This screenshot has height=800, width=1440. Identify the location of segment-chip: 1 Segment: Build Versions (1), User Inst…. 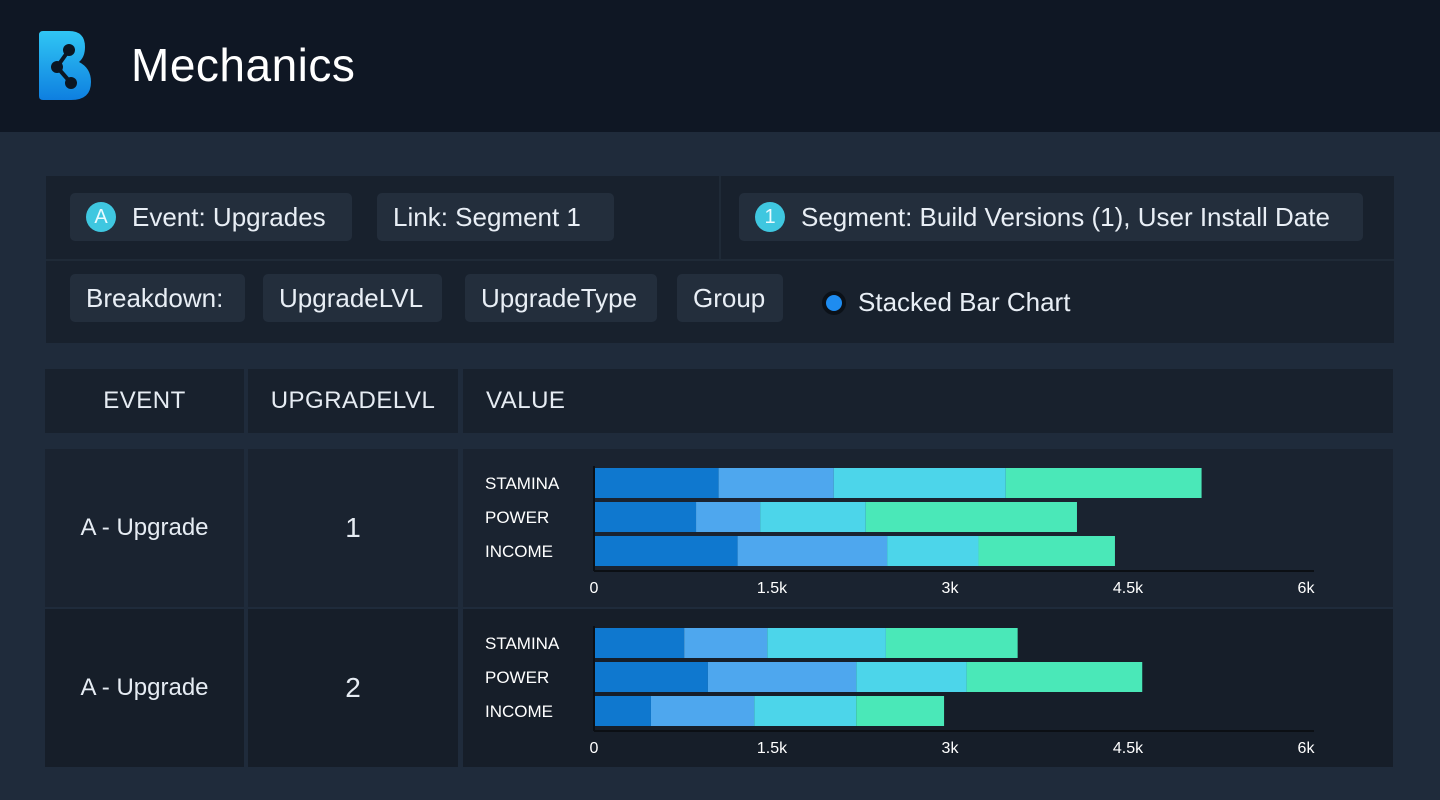
(1051, 217).